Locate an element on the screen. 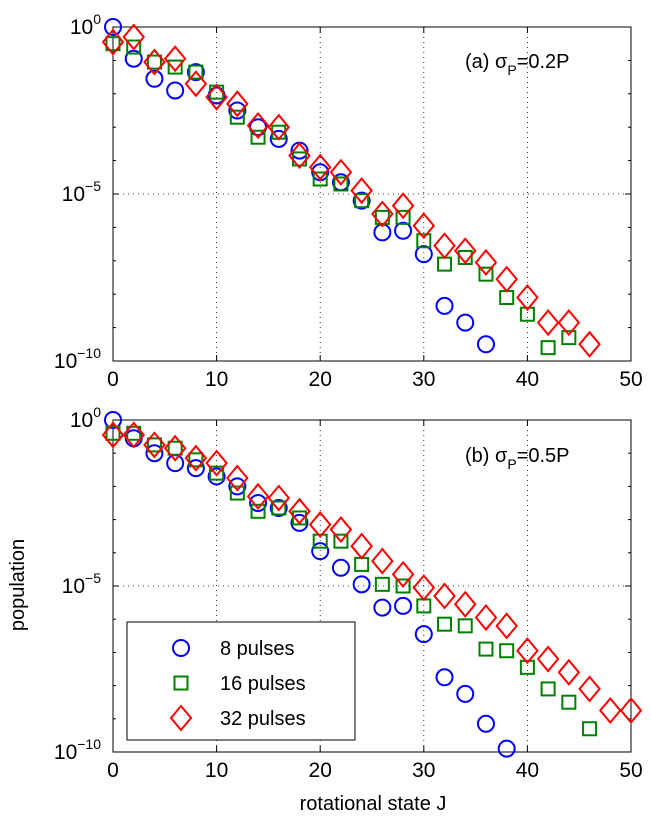 This screenshot has width=651, height=819. y-tick-label: 10⁰ is located at coordinates (85, 25).